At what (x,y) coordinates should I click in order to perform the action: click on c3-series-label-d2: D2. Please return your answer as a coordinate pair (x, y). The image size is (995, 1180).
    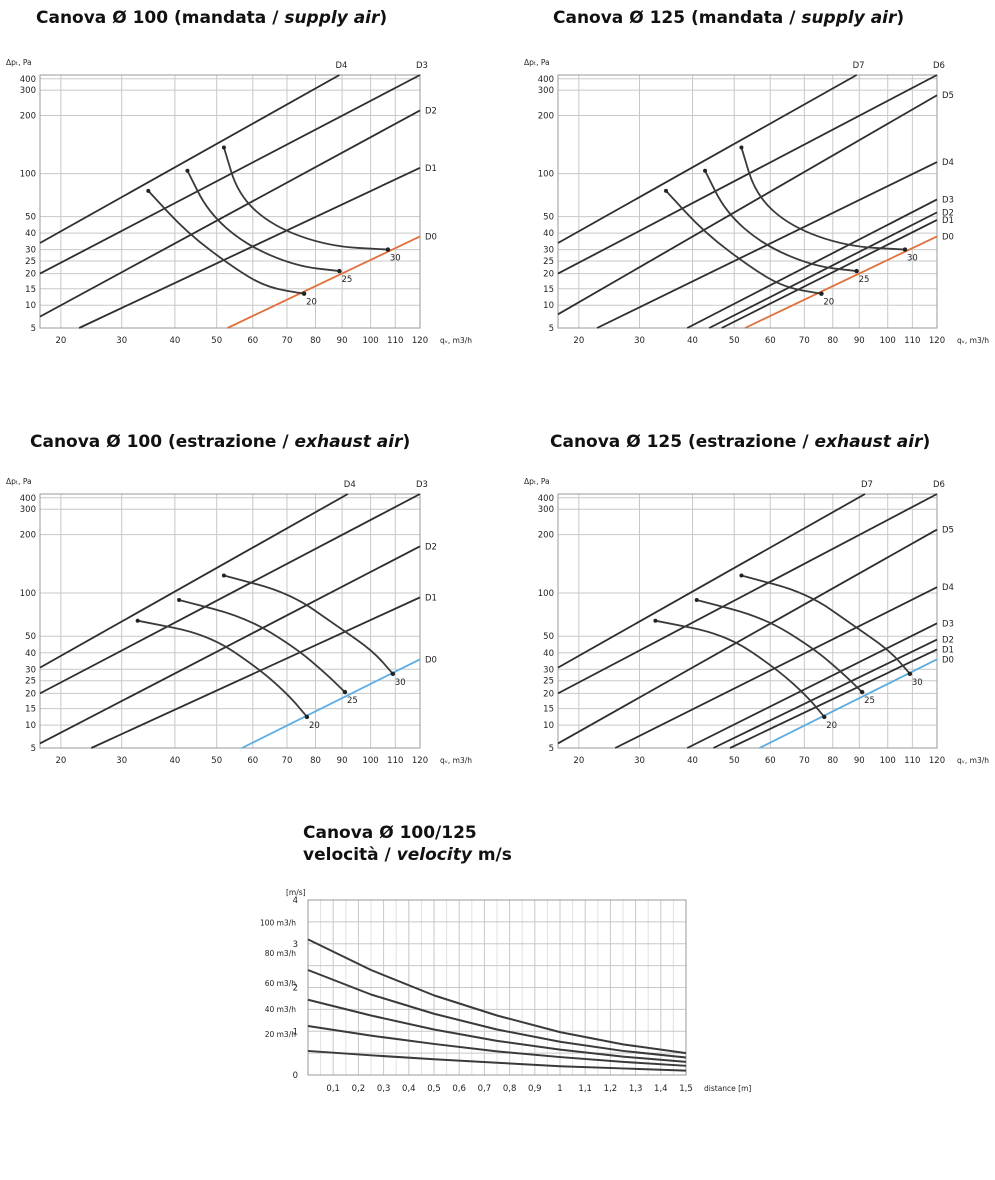
    Looking at the image, I should click on (948, 641).